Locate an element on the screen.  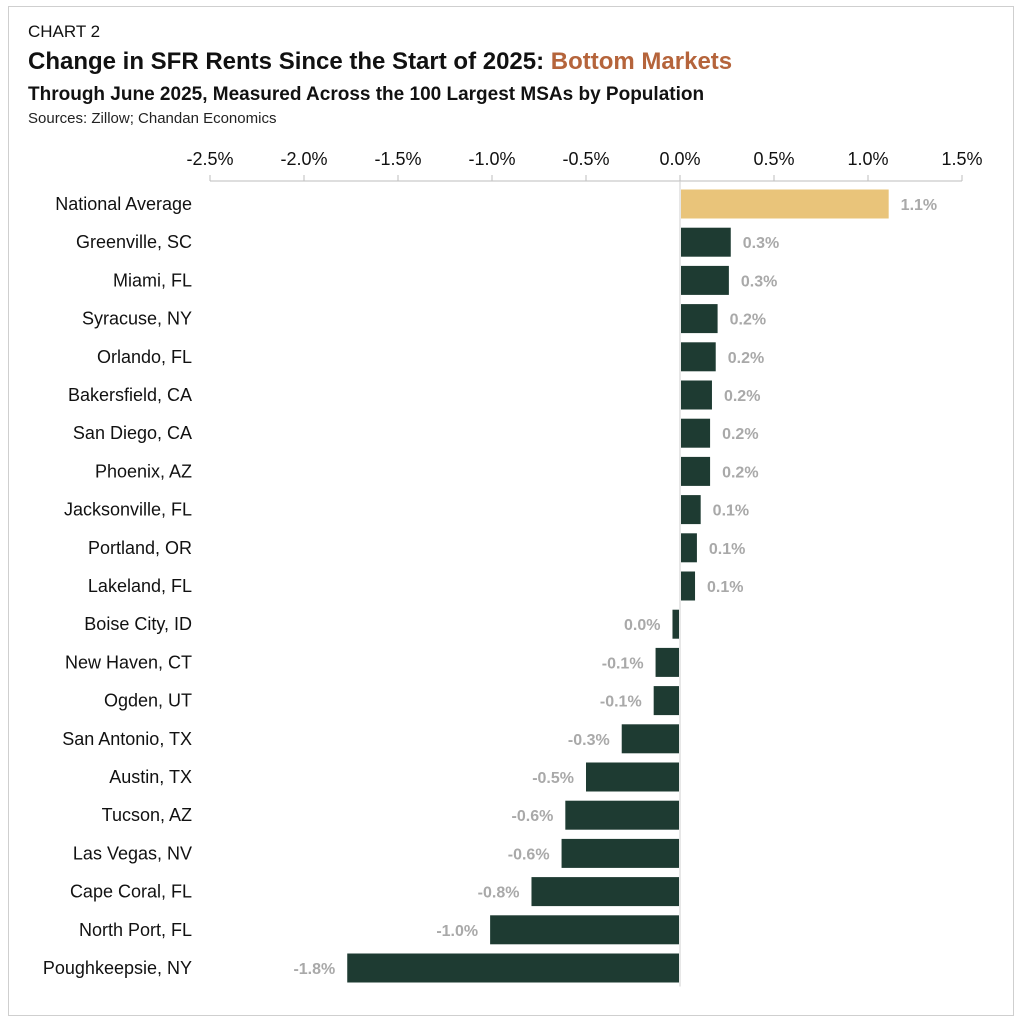
chart-kicker: CHART 2 is located at coordinates (64, 31).